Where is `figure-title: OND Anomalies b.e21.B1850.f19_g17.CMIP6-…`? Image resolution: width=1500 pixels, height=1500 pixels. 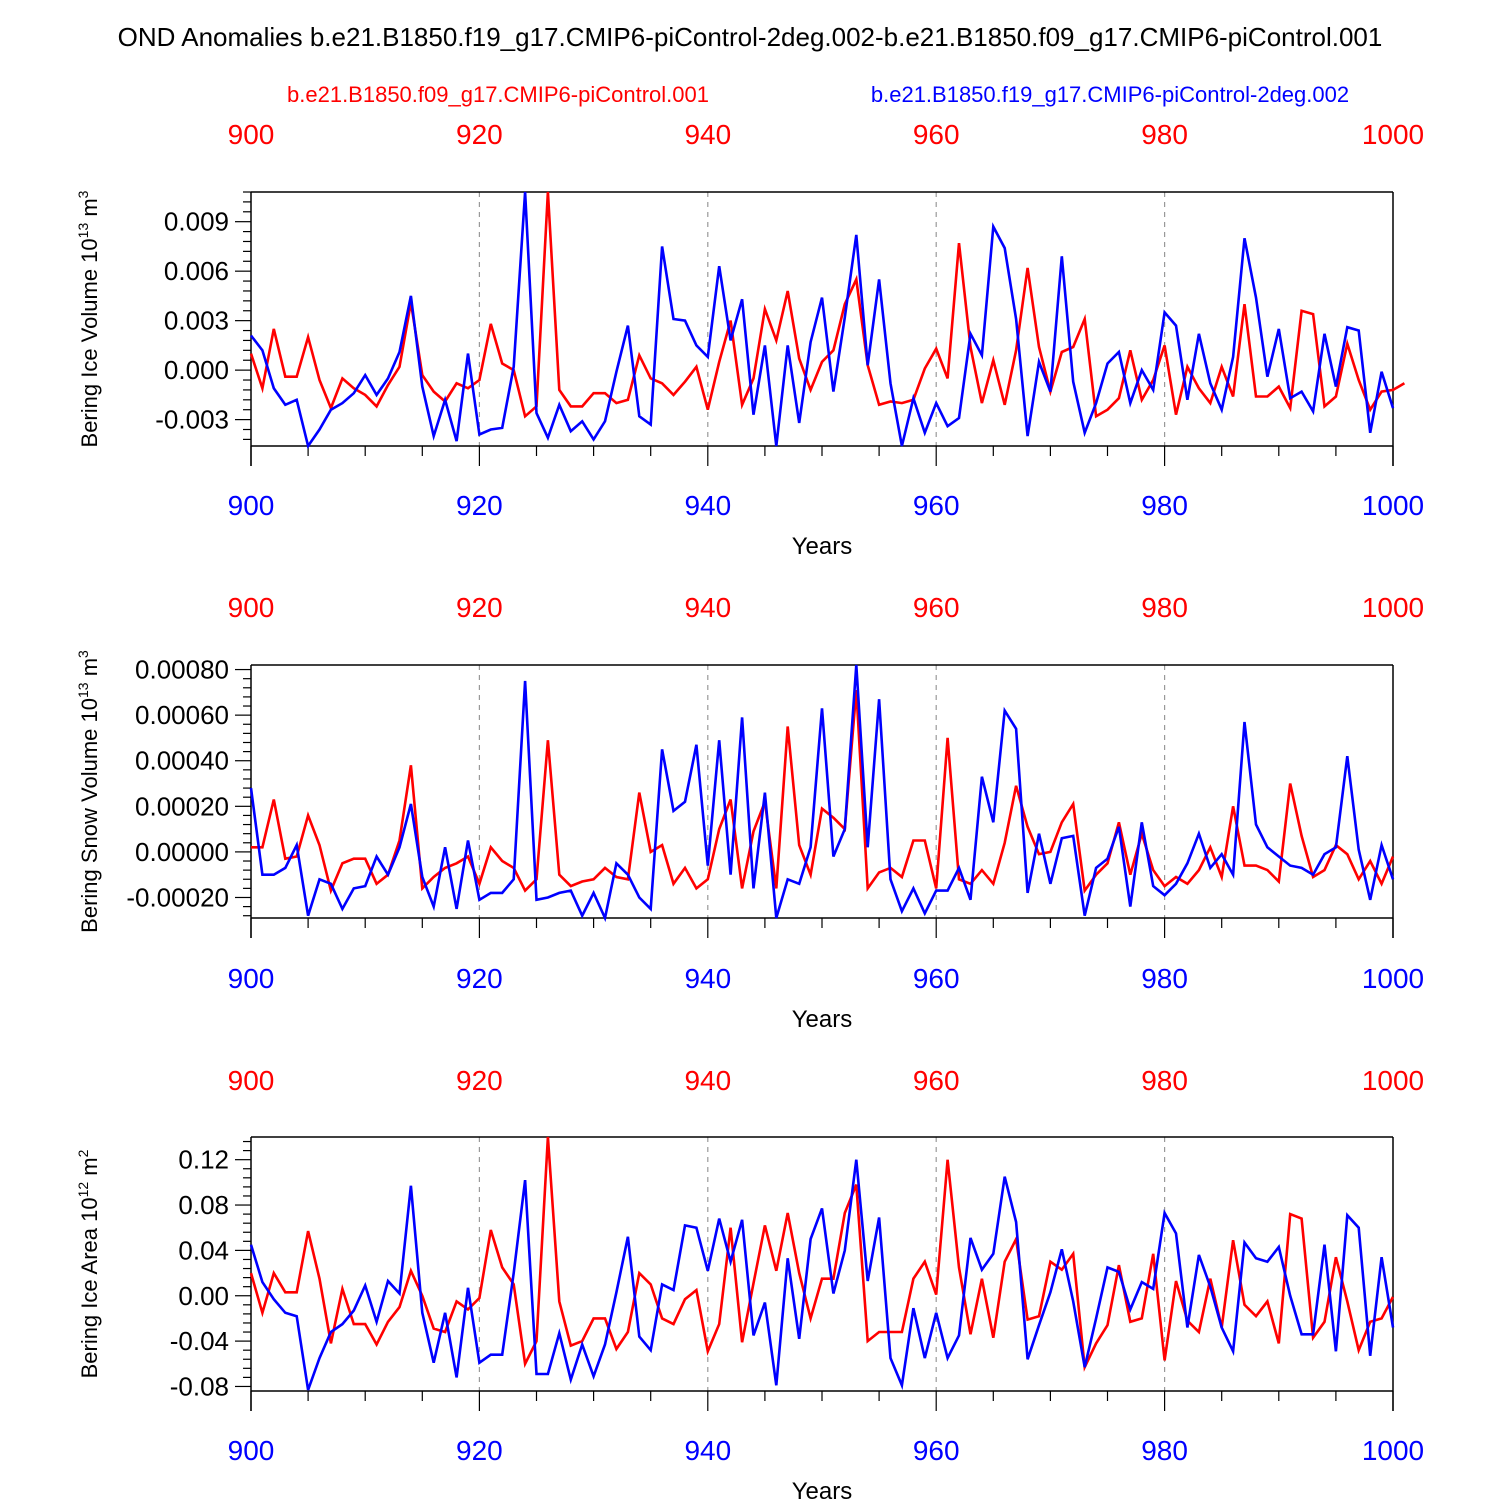 figure-title: OND Anomalies b.e21.B1850.f19_g17.CMIP6-… is located at coordinates (750, 37).